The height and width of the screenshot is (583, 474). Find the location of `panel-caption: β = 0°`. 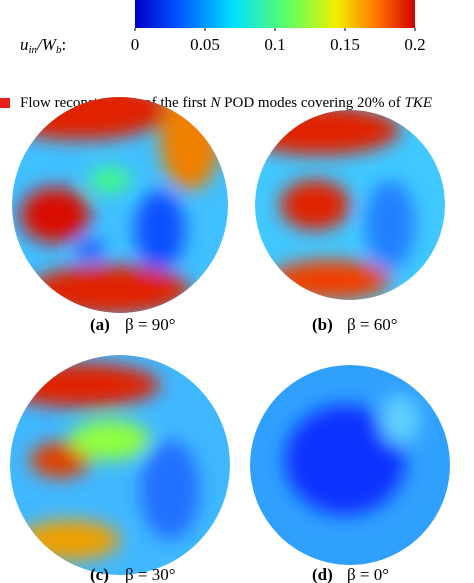

panel-caption: β = 0° is located at coordinates (368, 574).